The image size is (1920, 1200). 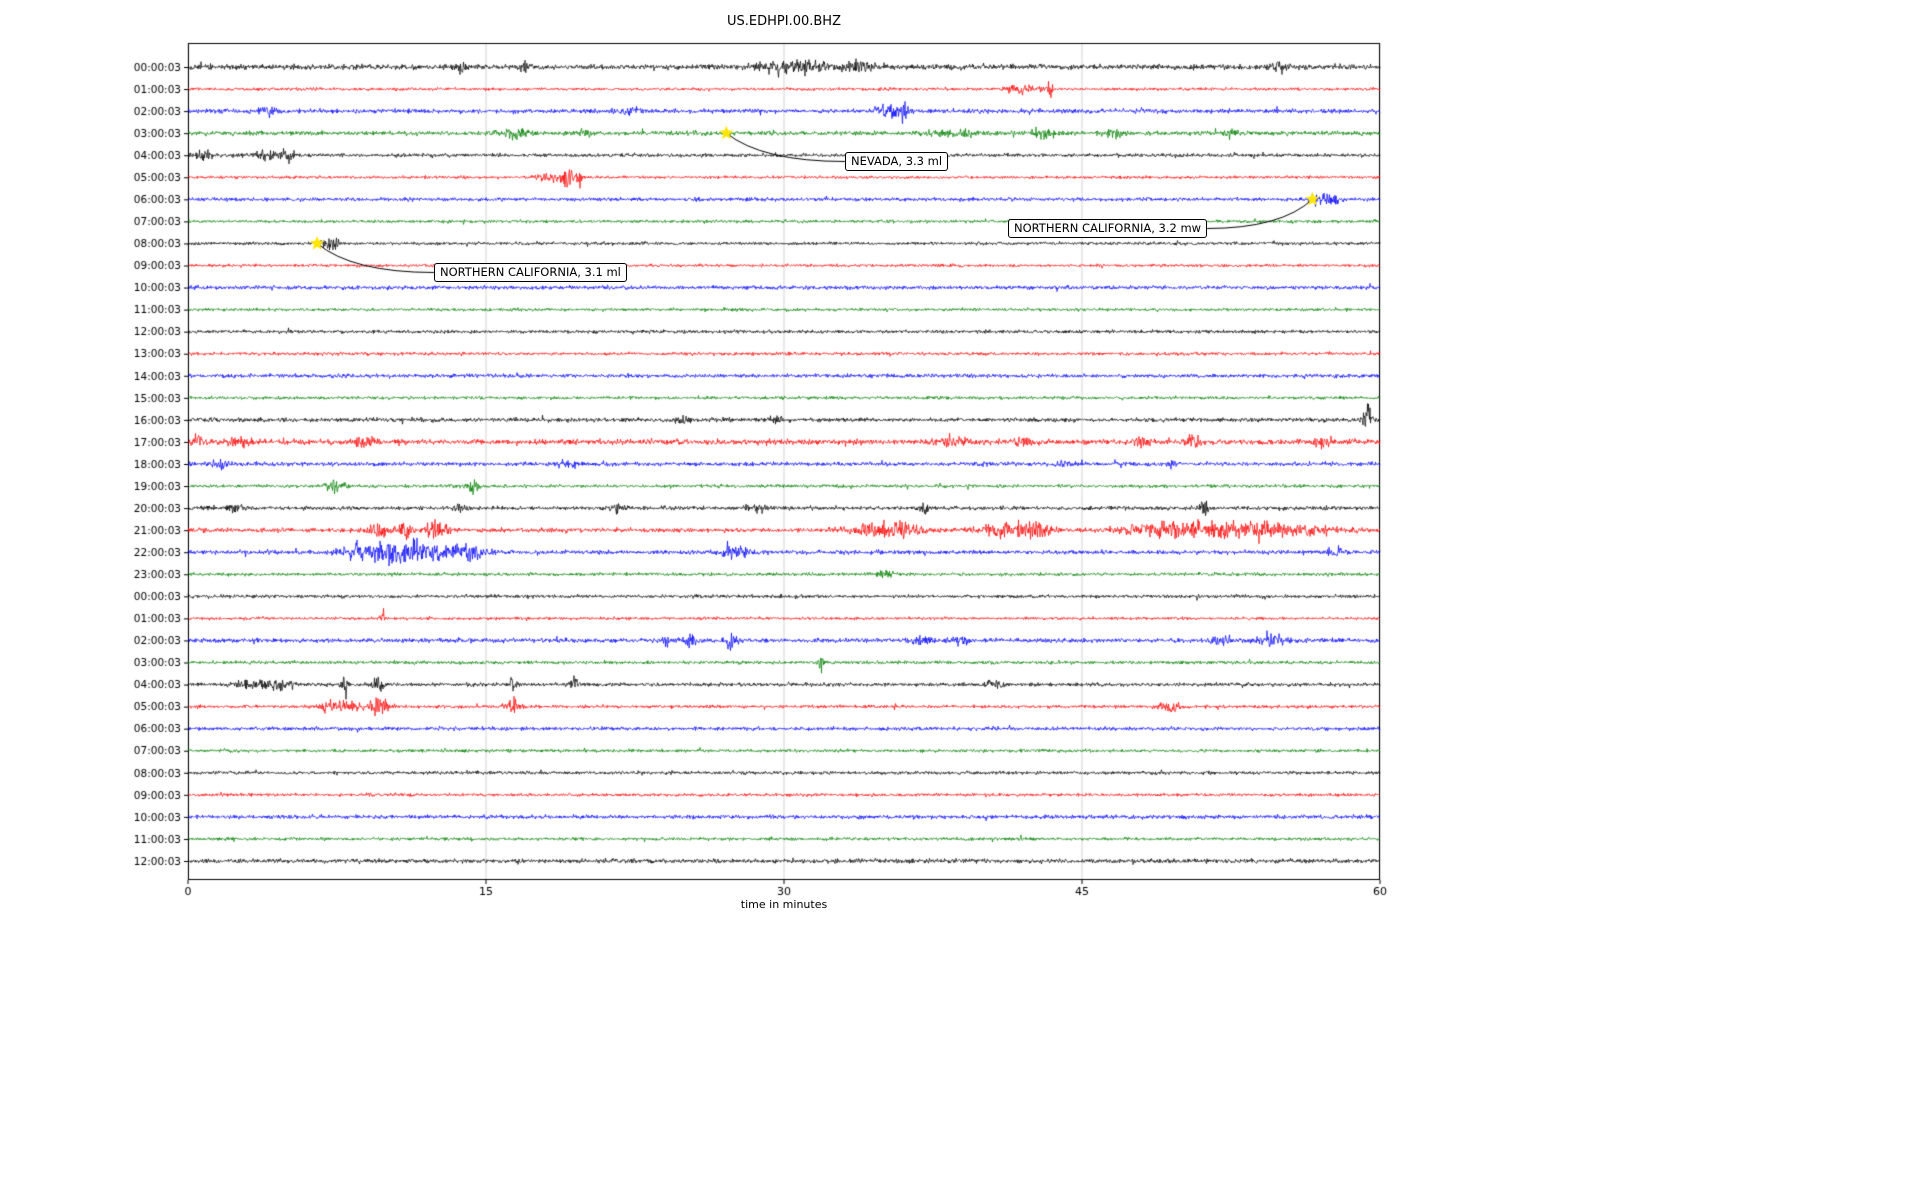 What do you see at coordinates (784, 904) in the screenshot?
I see `x-axis-label: time in minutes` at bounding box center [784, 904].